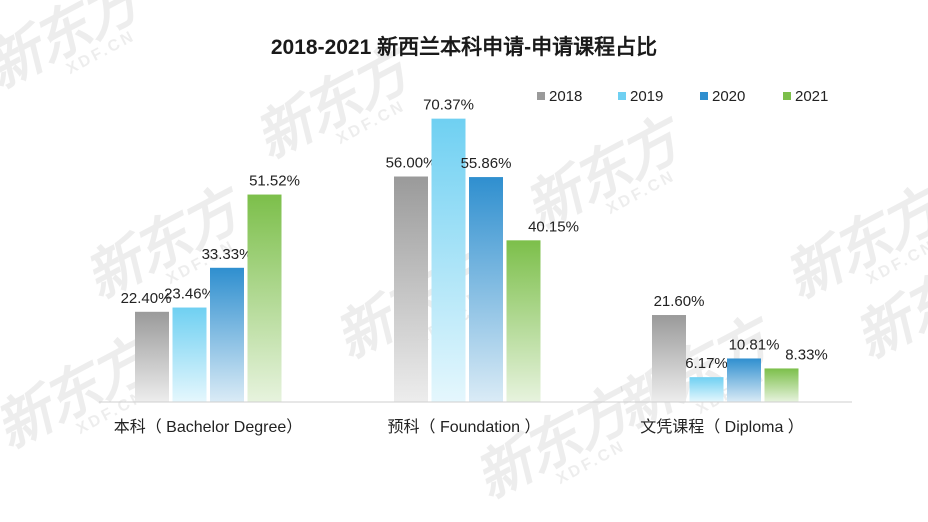  I want to click on data-label-2021-1: 40.15%, so click(553, 226).